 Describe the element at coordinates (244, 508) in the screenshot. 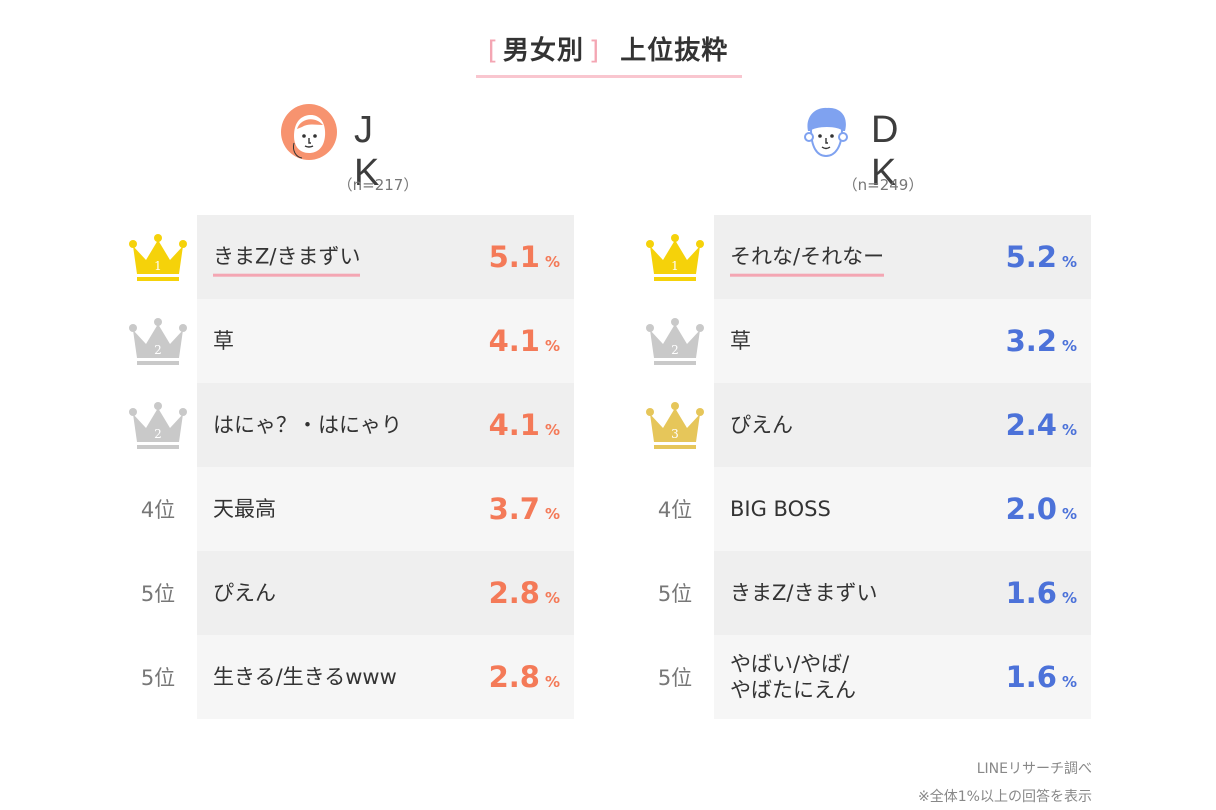

I see `term-label: 天最高` at that location.